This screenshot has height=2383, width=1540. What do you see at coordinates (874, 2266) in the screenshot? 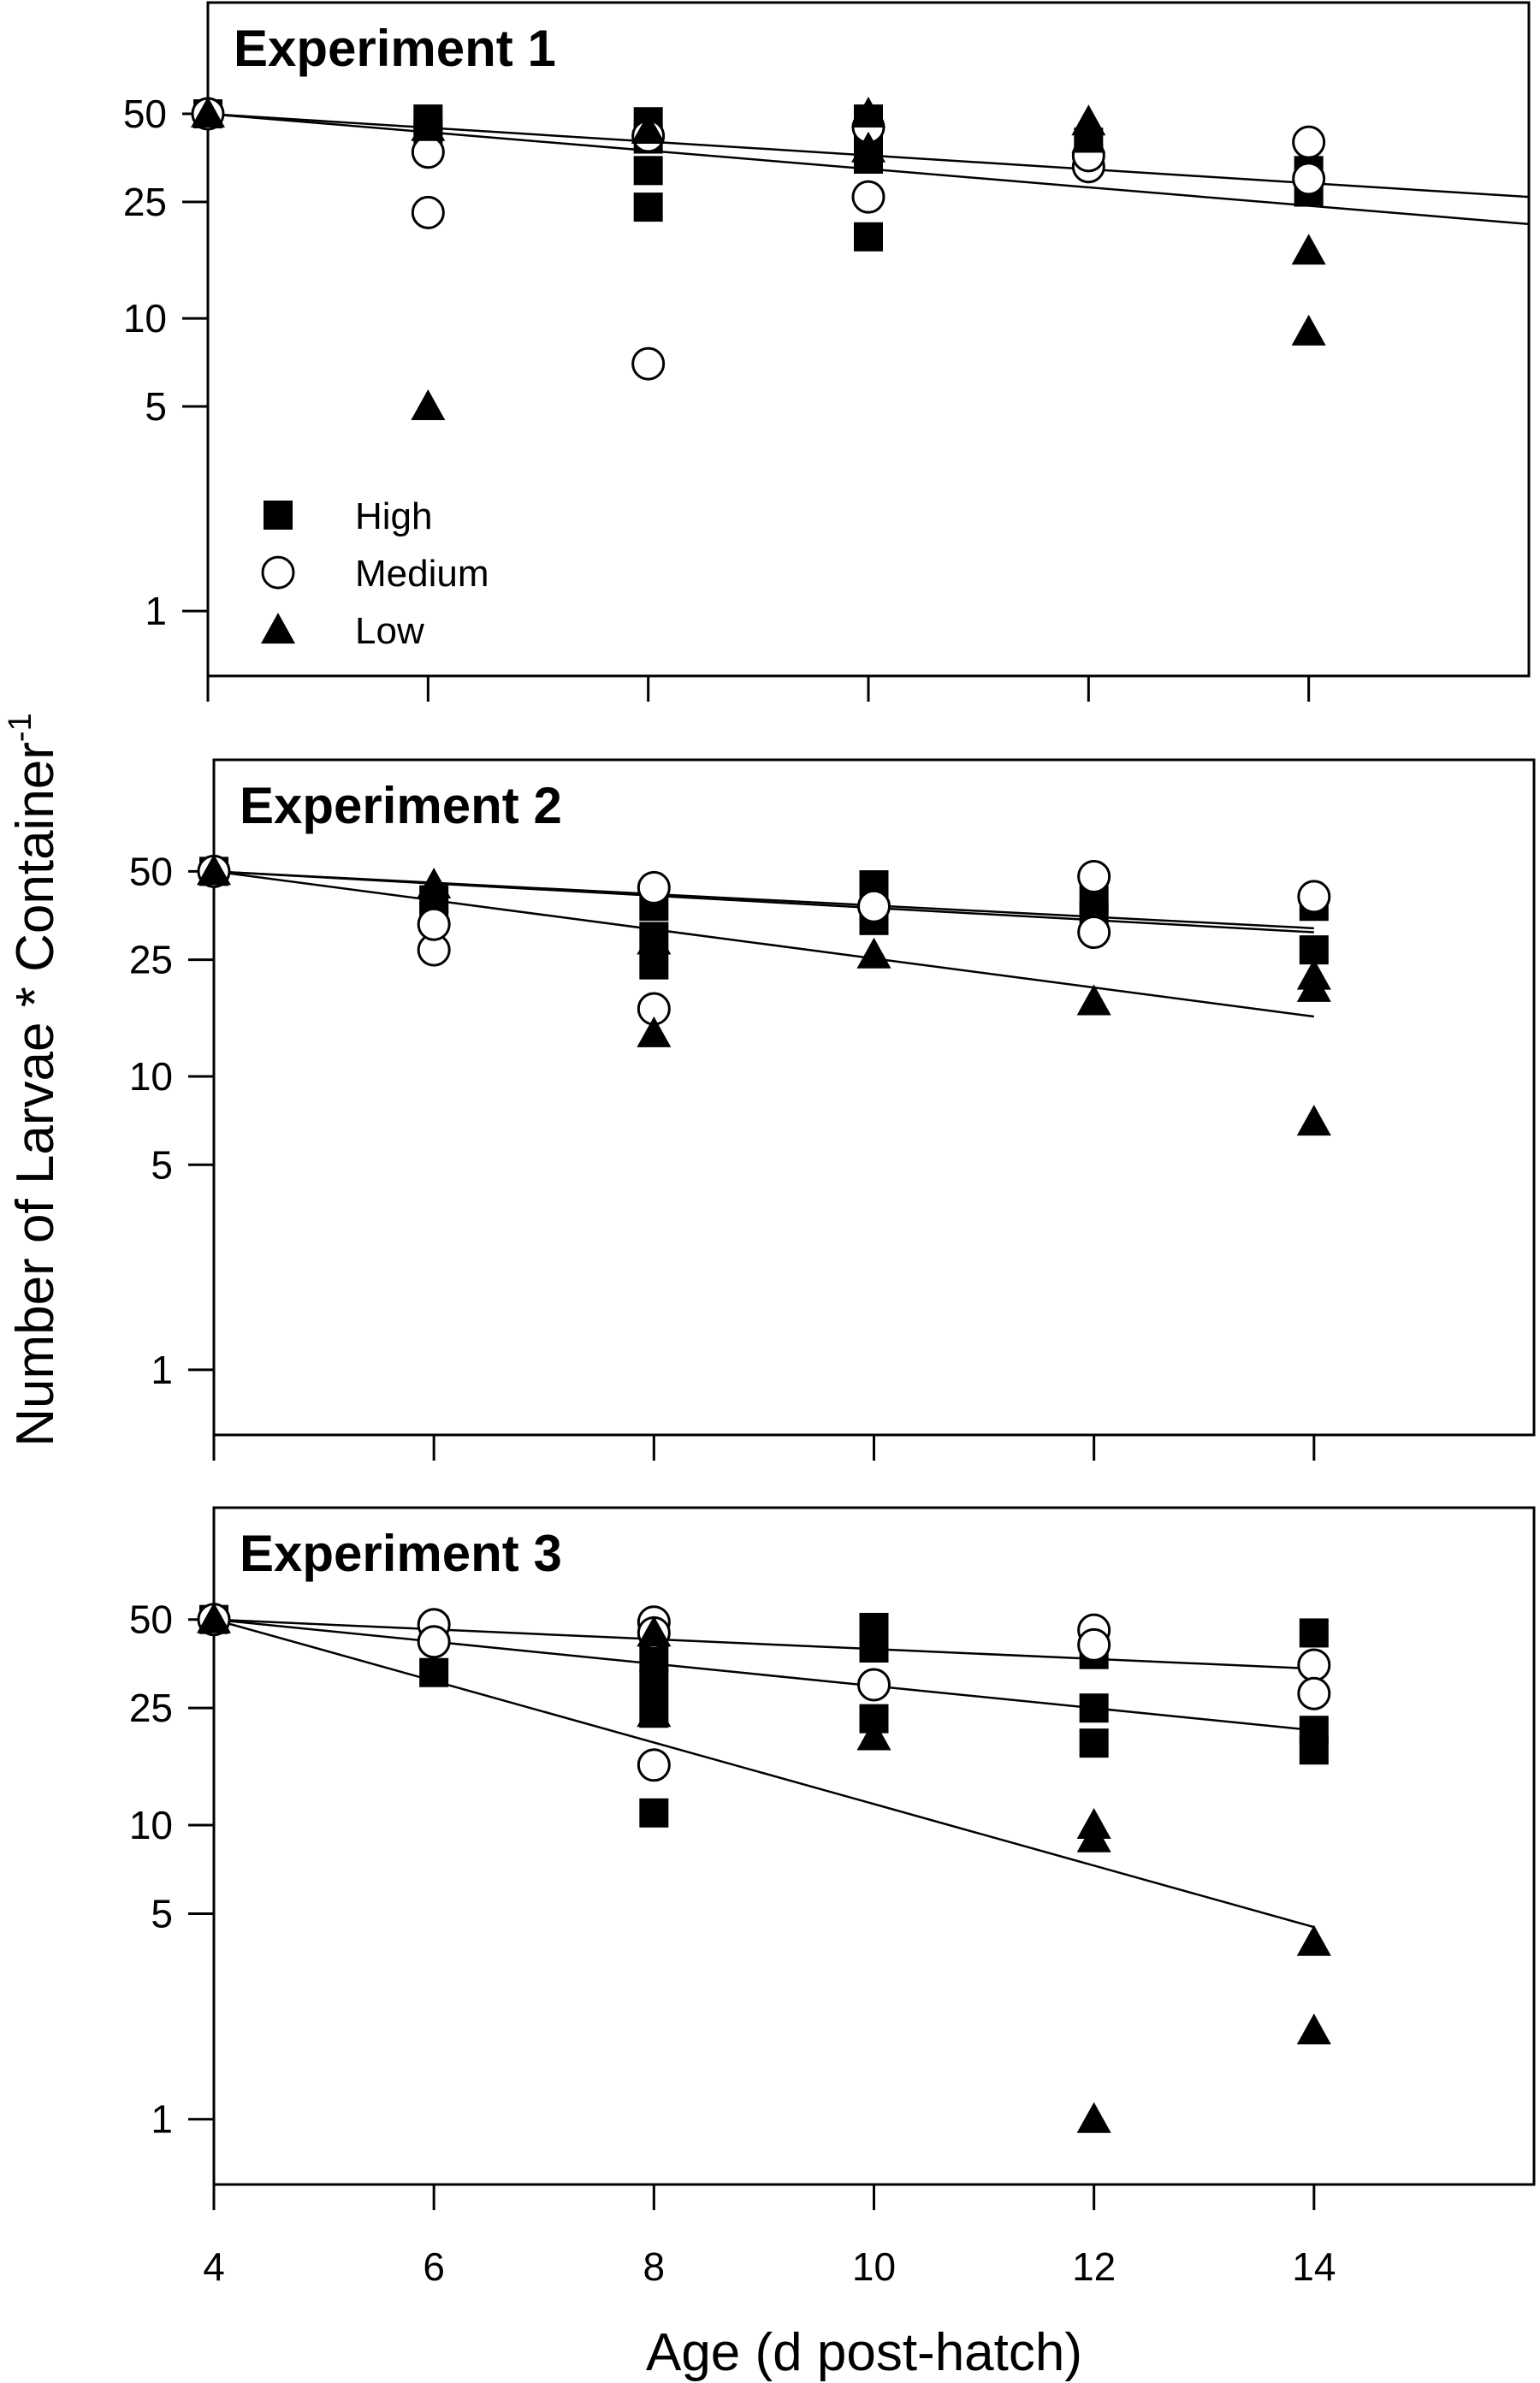
I see `x-tick-label: 10` at bounding box center [874, 2266].